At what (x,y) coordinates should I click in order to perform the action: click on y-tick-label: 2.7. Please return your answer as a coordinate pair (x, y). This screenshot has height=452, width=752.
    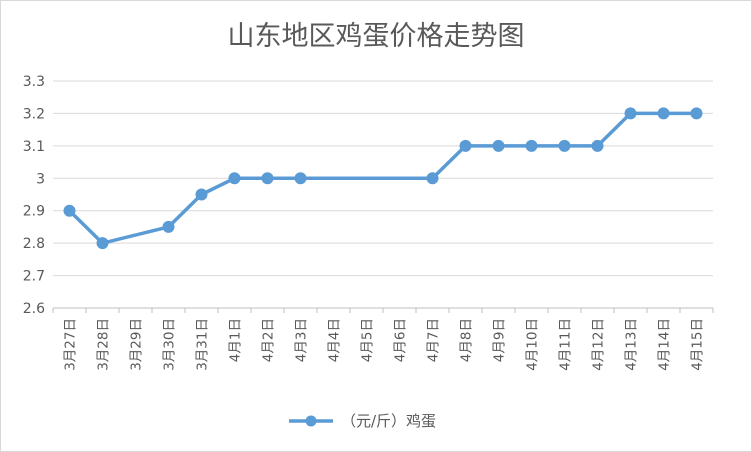
    Looking at the image, I should click on (34, 277).